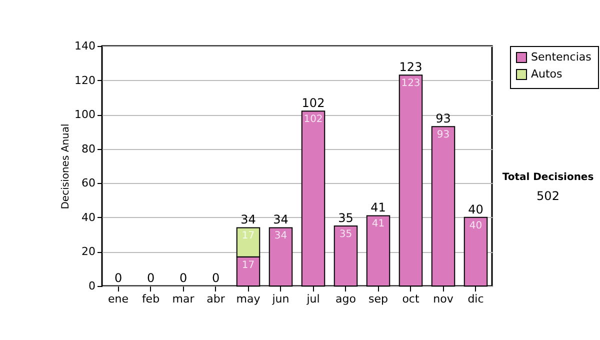 The image size is (600, 340). What do you see at coordinates (280, 299) in the screenshot?
I see `x-tick-label: jun` at bounding box center [280, 299].